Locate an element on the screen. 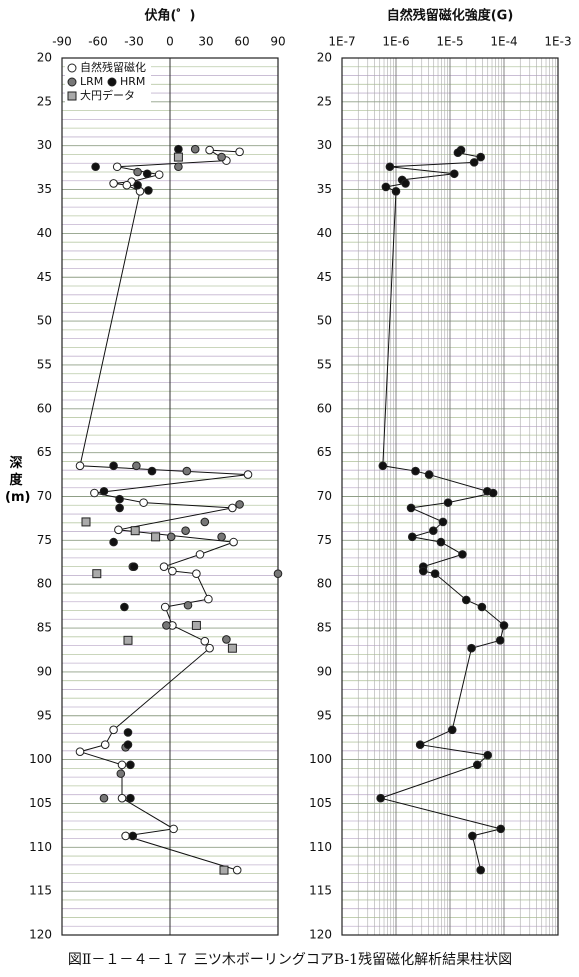 Image resolution: width=579 pixels, height=977 pixels. y-tick-label: 30 is located at coordinates (44, 145).